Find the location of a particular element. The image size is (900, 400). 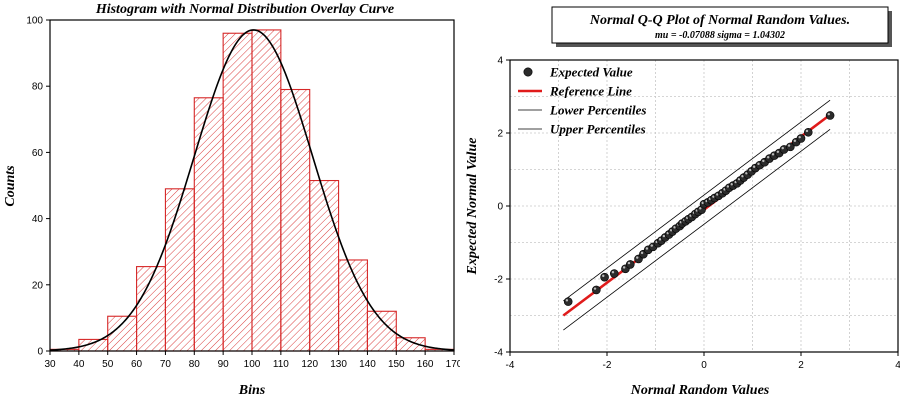

qq-y-tick-label: 4 is located at coordinates (500, 61).